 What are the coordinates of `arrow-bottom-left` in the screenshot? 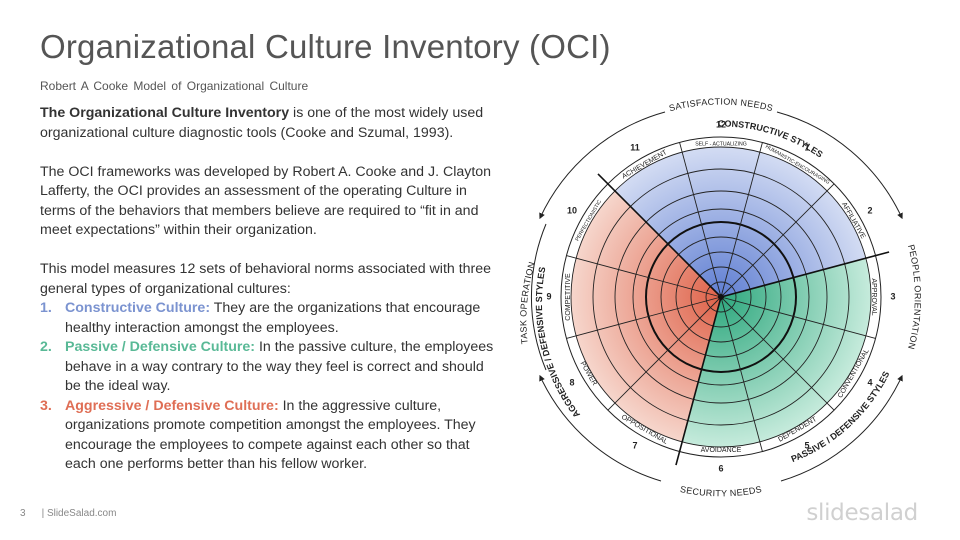 It's located at (600, 428).